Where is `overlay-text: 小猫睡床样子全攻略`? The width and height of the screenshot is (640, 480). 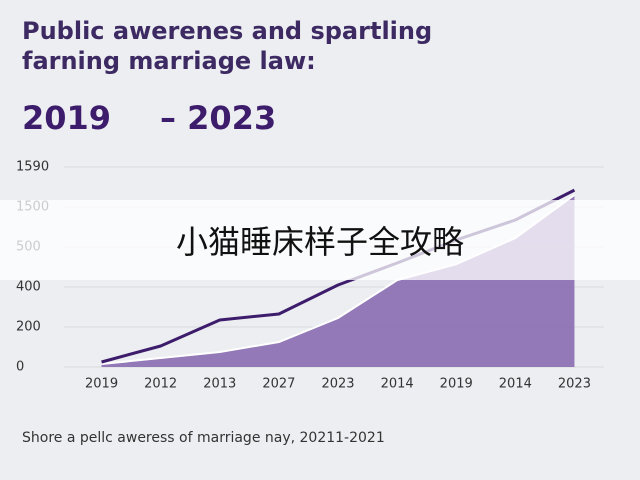 overlay-text: 小猫睡床样子全攻略 is located at coordinates (320, 242).